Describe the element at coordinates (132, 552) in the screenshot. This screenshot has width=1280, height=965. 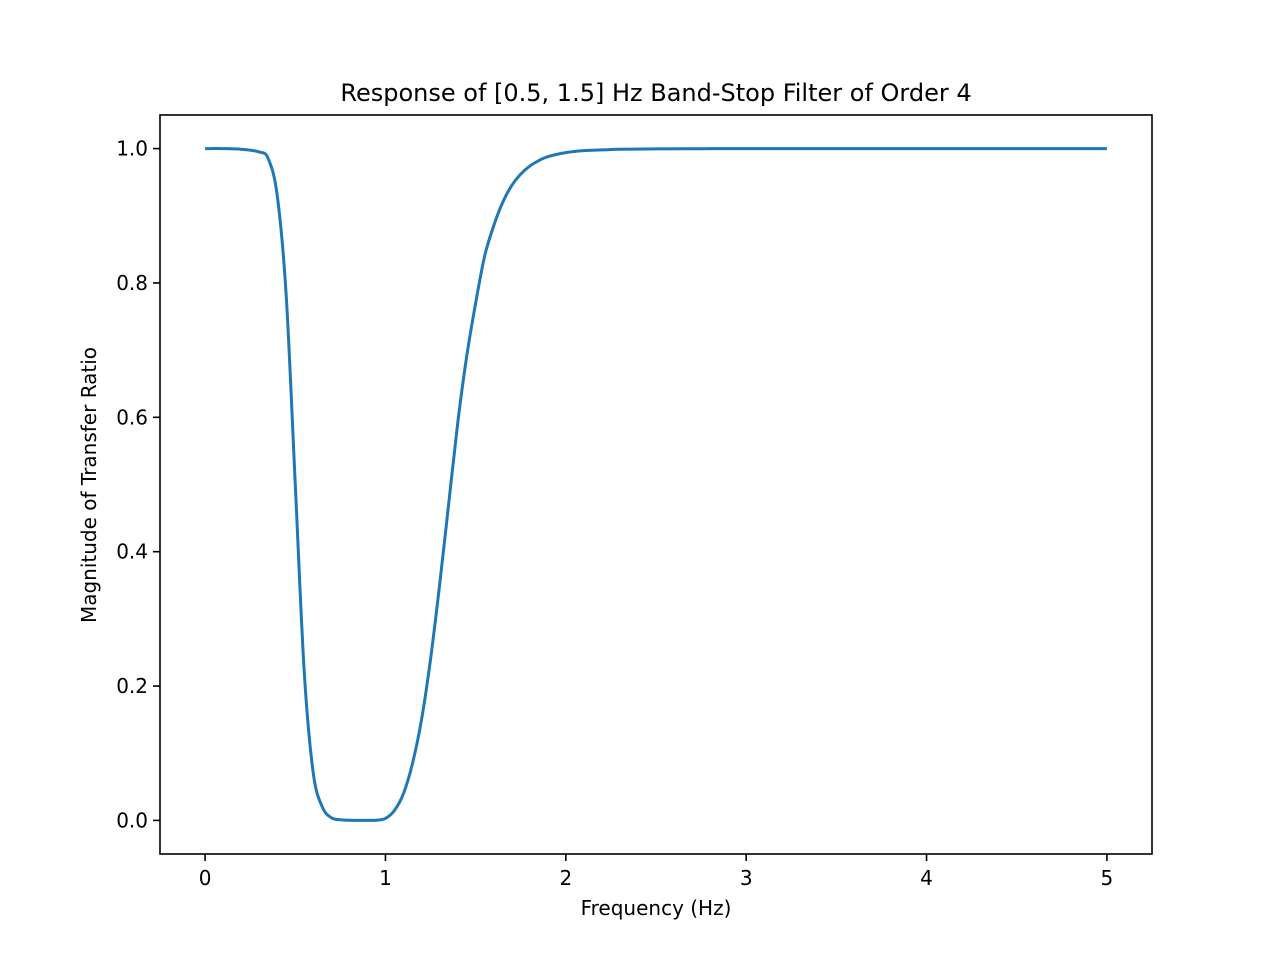
I see `y-tick-label: 0.4` at that location.